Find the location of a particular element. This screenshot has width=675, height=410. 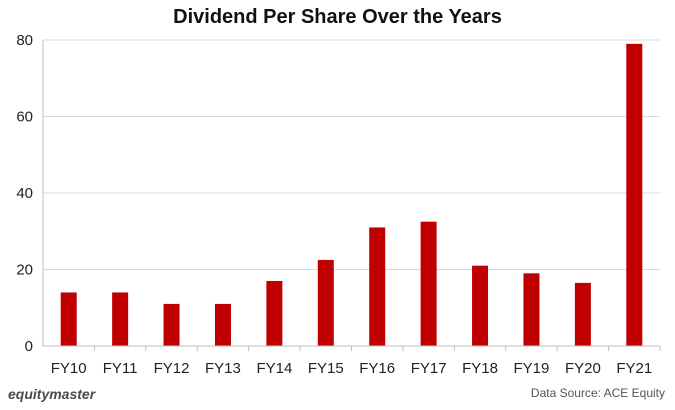

bar-fy10 is located at coordinates (68, 319).